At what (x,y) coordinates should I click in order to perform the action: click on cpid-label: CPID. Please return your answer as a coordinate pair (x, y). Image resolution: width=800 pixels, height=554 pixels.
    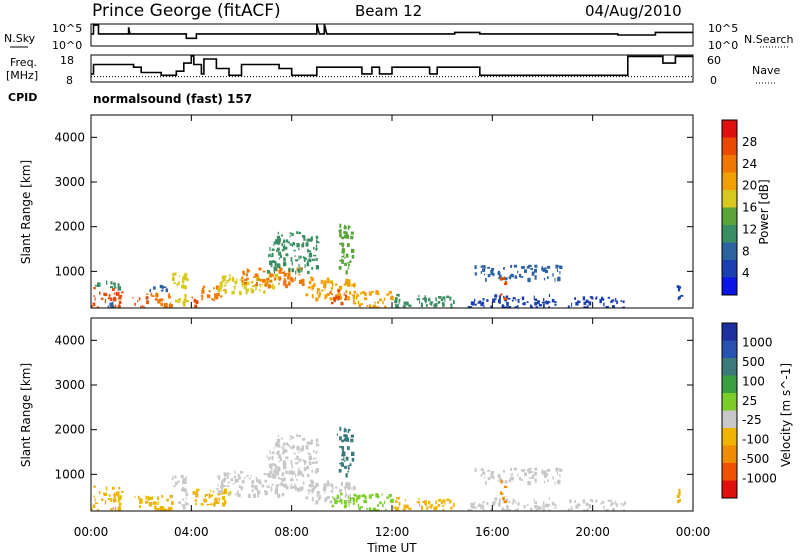
    Looking at the image, I should click on (22, 97).